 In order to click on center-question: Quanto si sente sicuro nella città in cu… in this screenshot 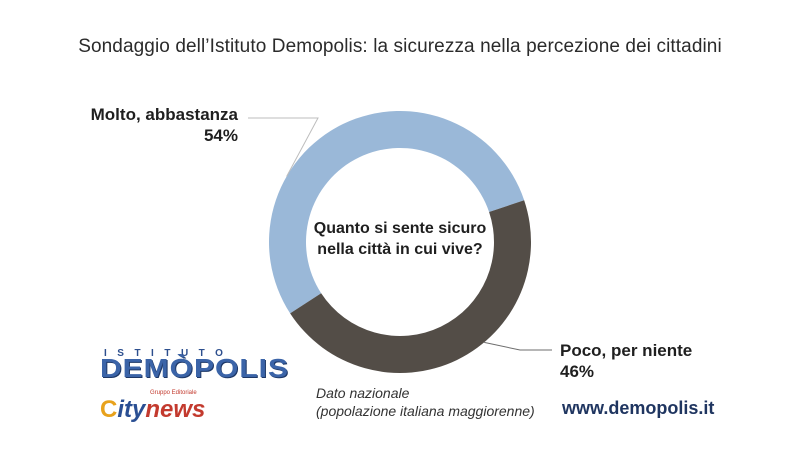, I will do `click(400, 239)`.